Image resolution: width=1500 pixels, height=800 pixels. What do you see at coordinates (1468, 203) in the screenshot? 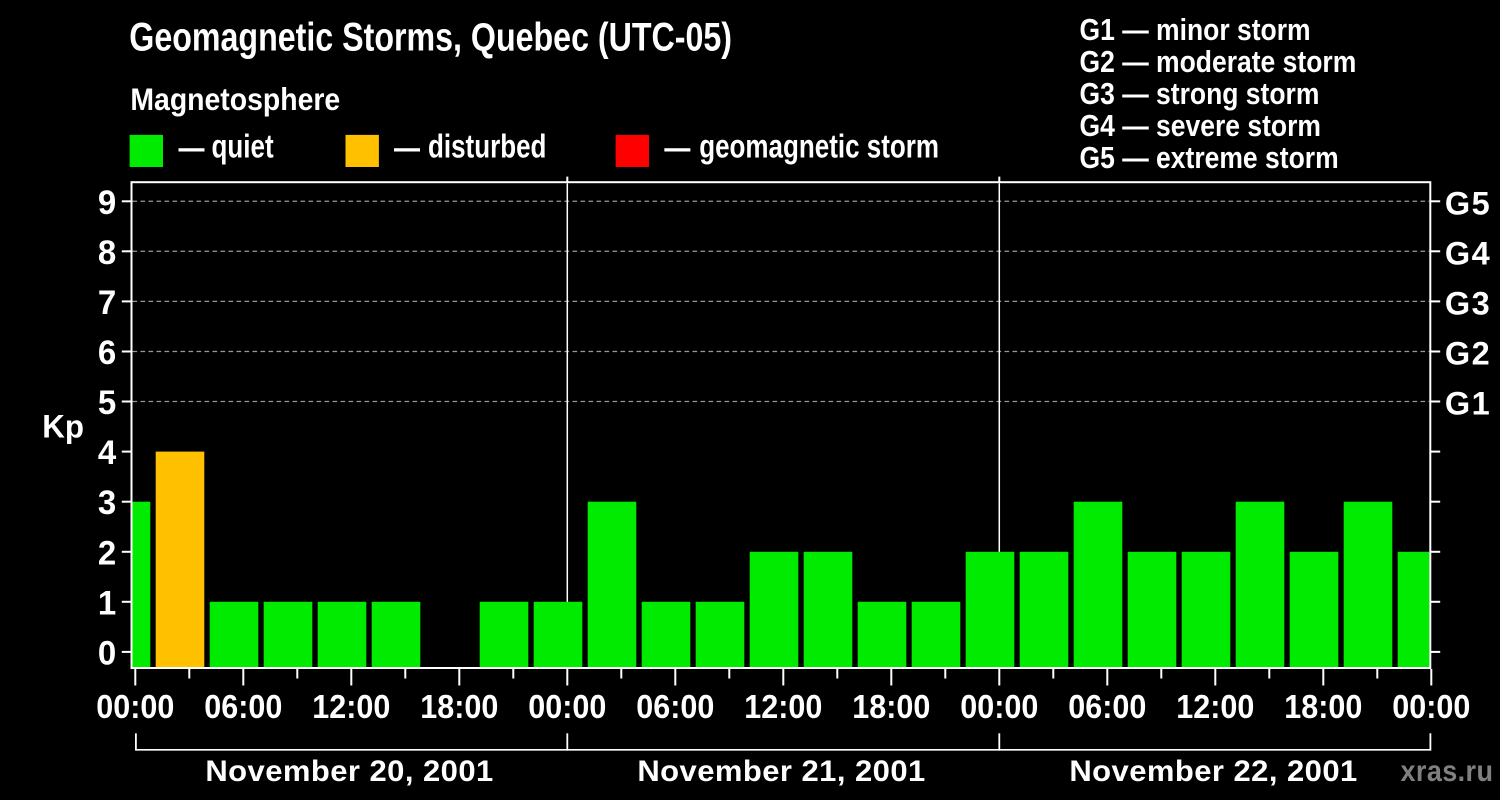
I see `svg-text: G5` at bounding box center [1468, 203].